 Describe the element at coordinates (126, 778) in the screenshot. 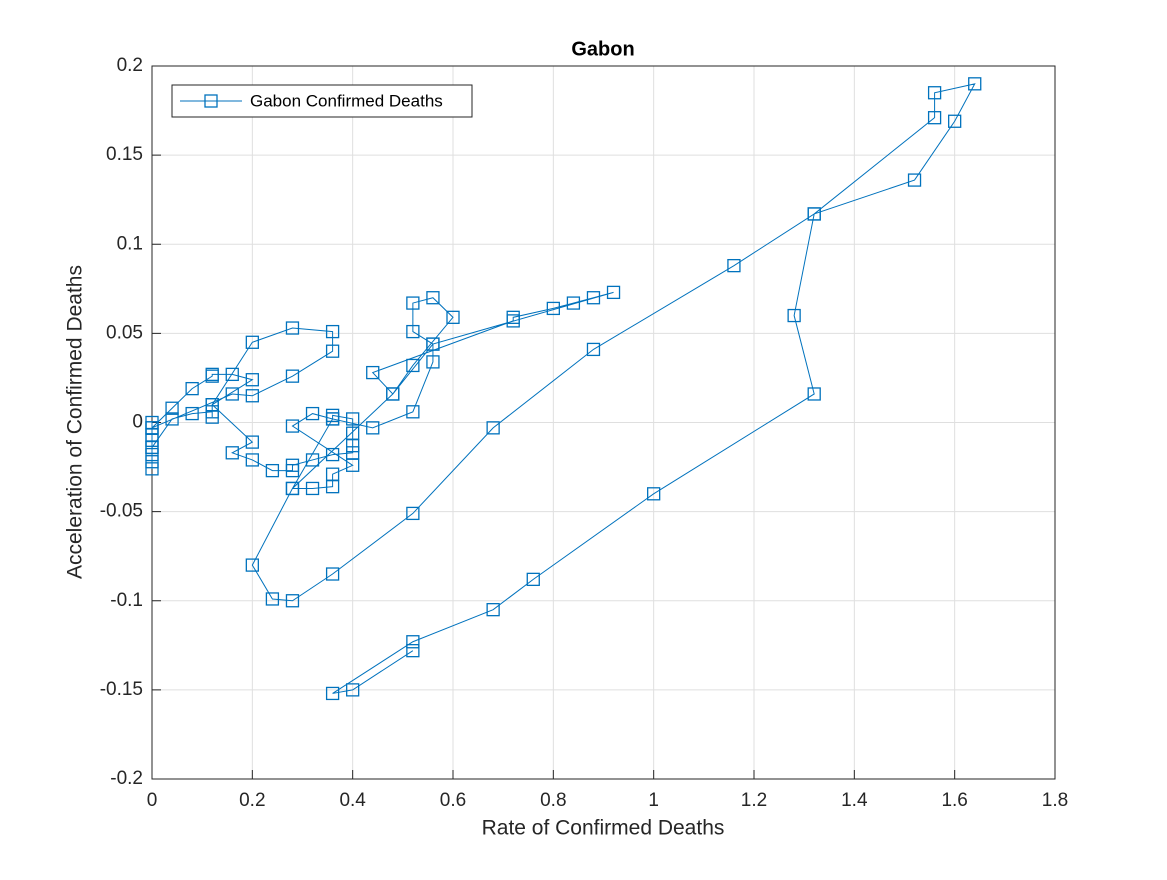

I see `y-tick-label: -0.2` at that location.